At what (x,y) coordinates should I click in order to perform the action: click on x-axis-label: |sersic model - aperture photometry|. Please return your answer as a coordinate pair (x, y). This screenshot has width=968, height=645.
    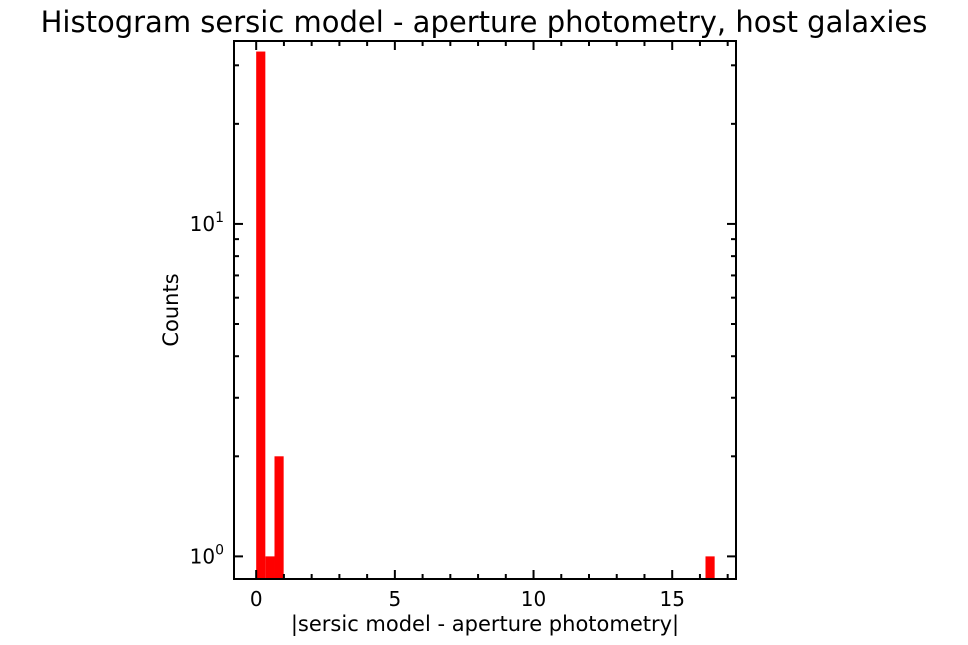
    Looking at the image, I should click on (485, 624).